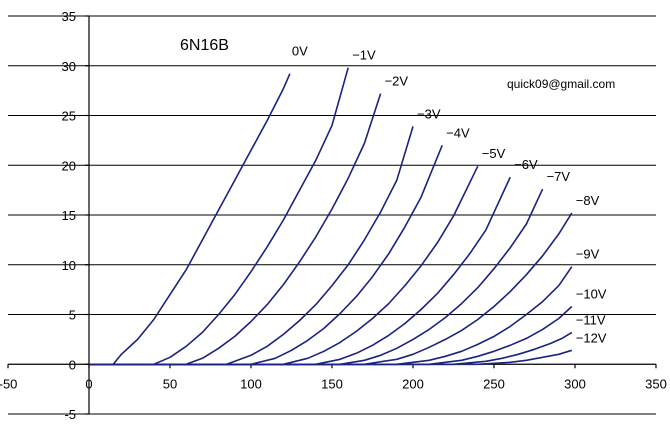 Image resolution: width=670 pixels, height=433 pixels. Describe the element at coordinates (332, 383) in the screenshot. I see `x-tick-label: 150` at that location.